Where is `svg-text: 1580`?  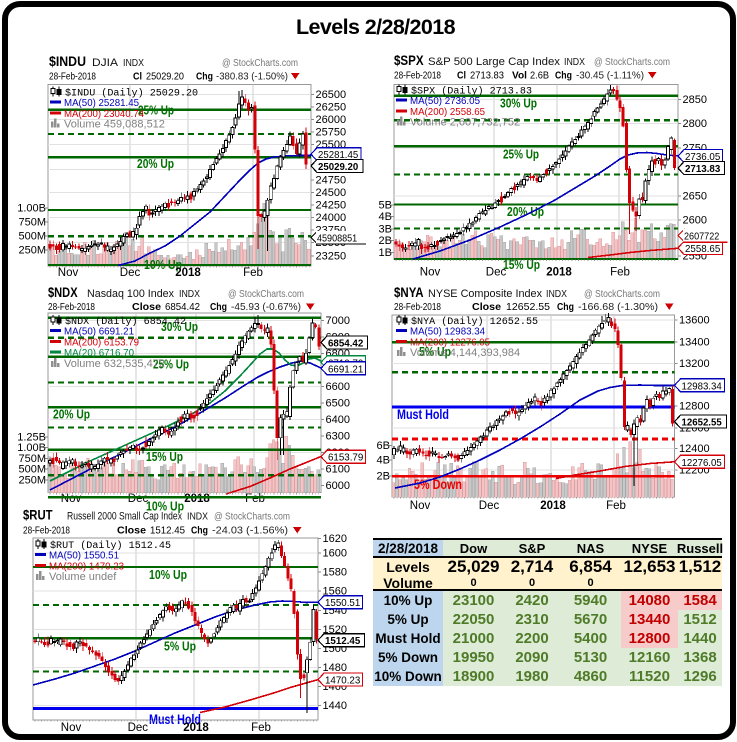
svg-text: 1580 is located at coordinates (335, 572).